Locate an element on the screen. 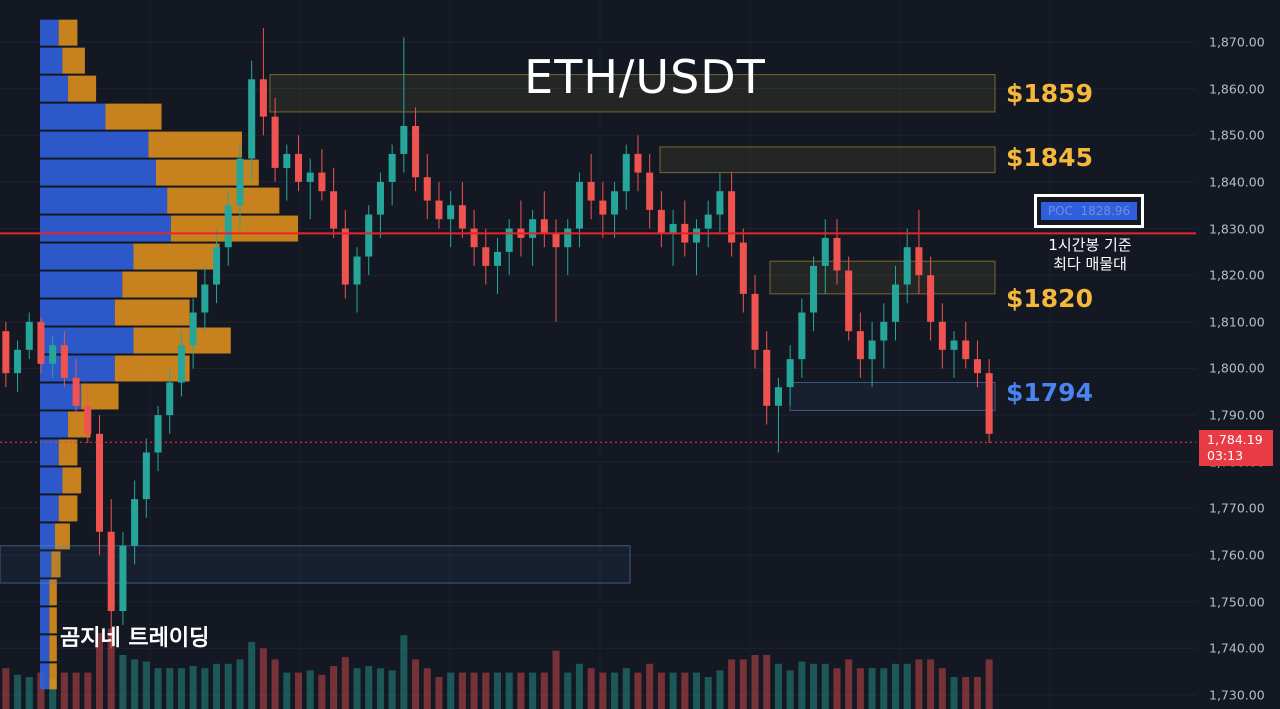 Image resolution: width=1280 pixels, height=709 pixels. y-tick-label: 1,740.00 is located at coordinates (1237, 648).